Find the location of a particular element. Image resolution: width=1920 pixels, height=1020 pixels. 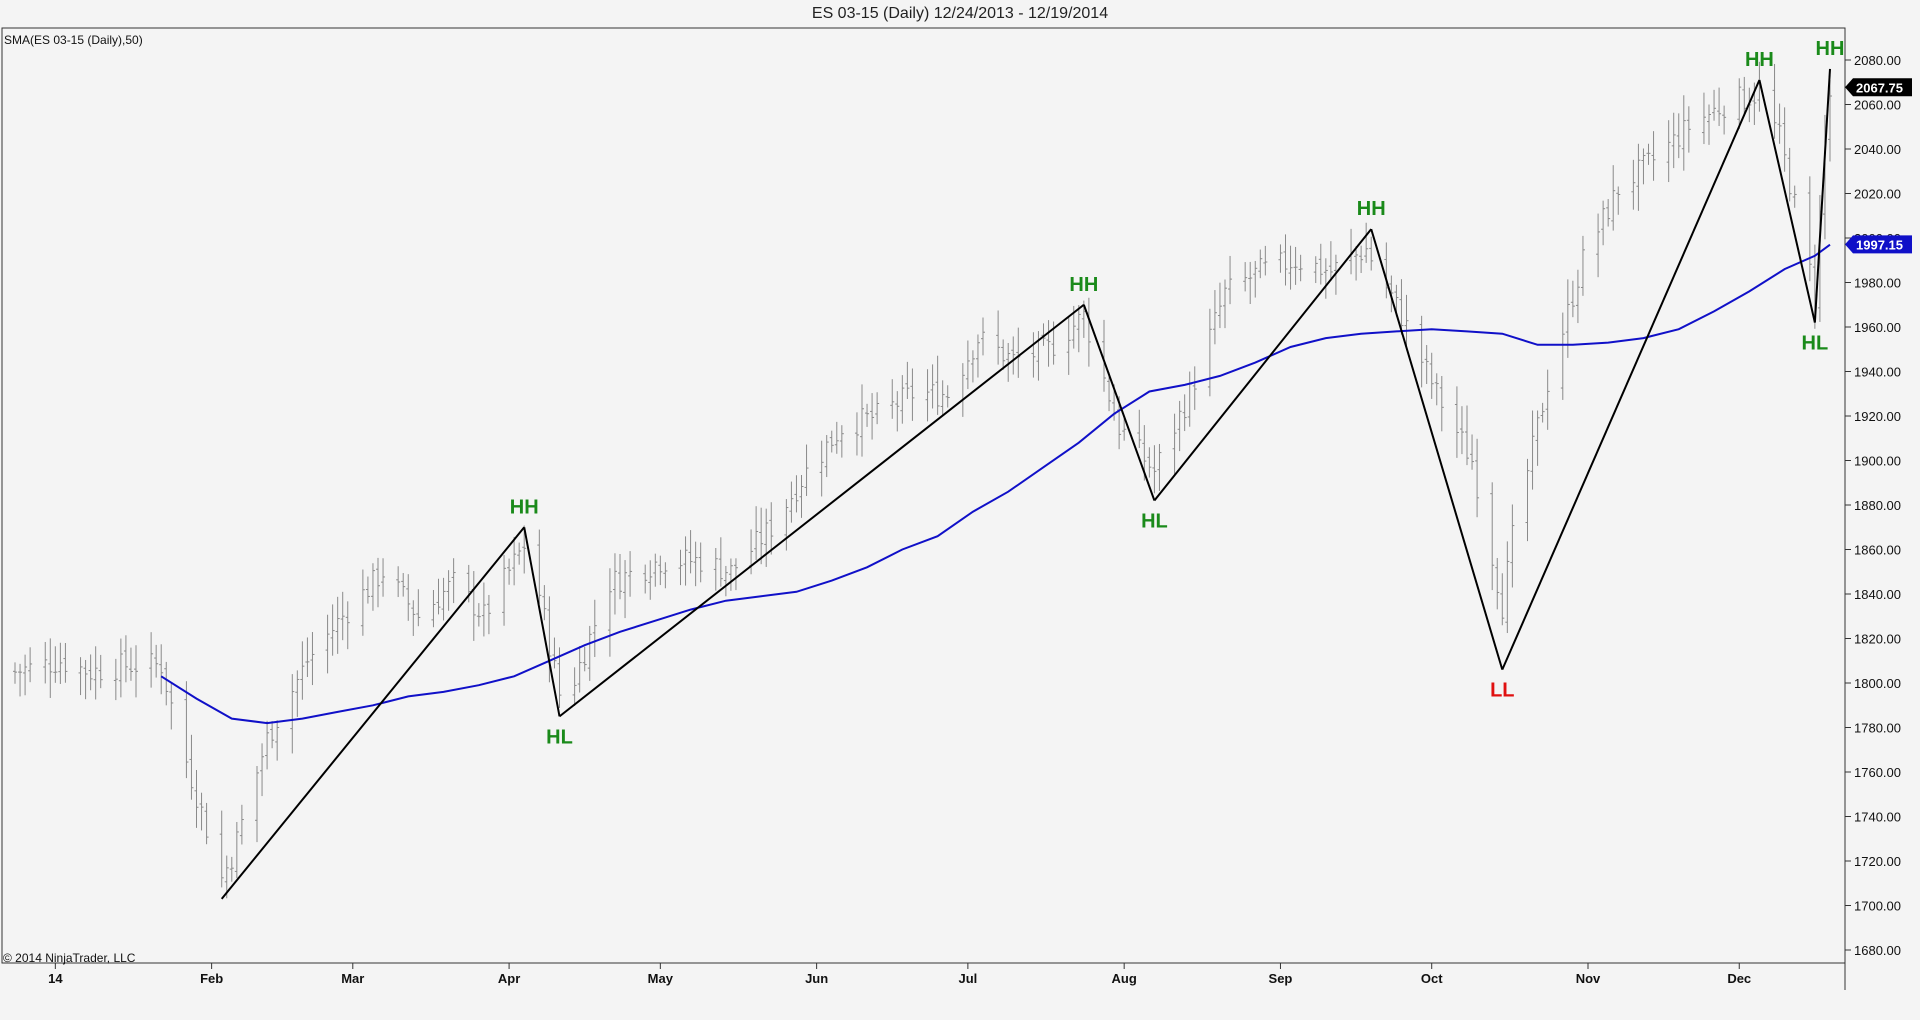

x-tick-label: Feb is located at coordinates (211, 978).